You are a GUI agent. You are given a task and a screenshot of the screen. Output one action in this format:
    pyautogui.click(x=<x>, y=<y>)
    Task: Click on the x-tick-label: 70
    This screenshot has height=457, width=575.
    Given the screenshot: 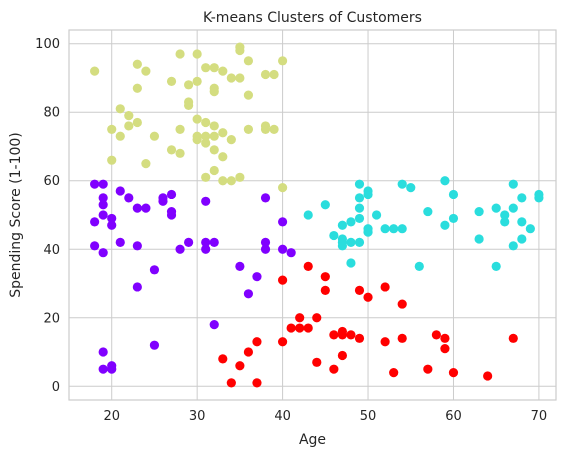 What is the action you would take?
    pyautogui.click(x=539, y=416)
    